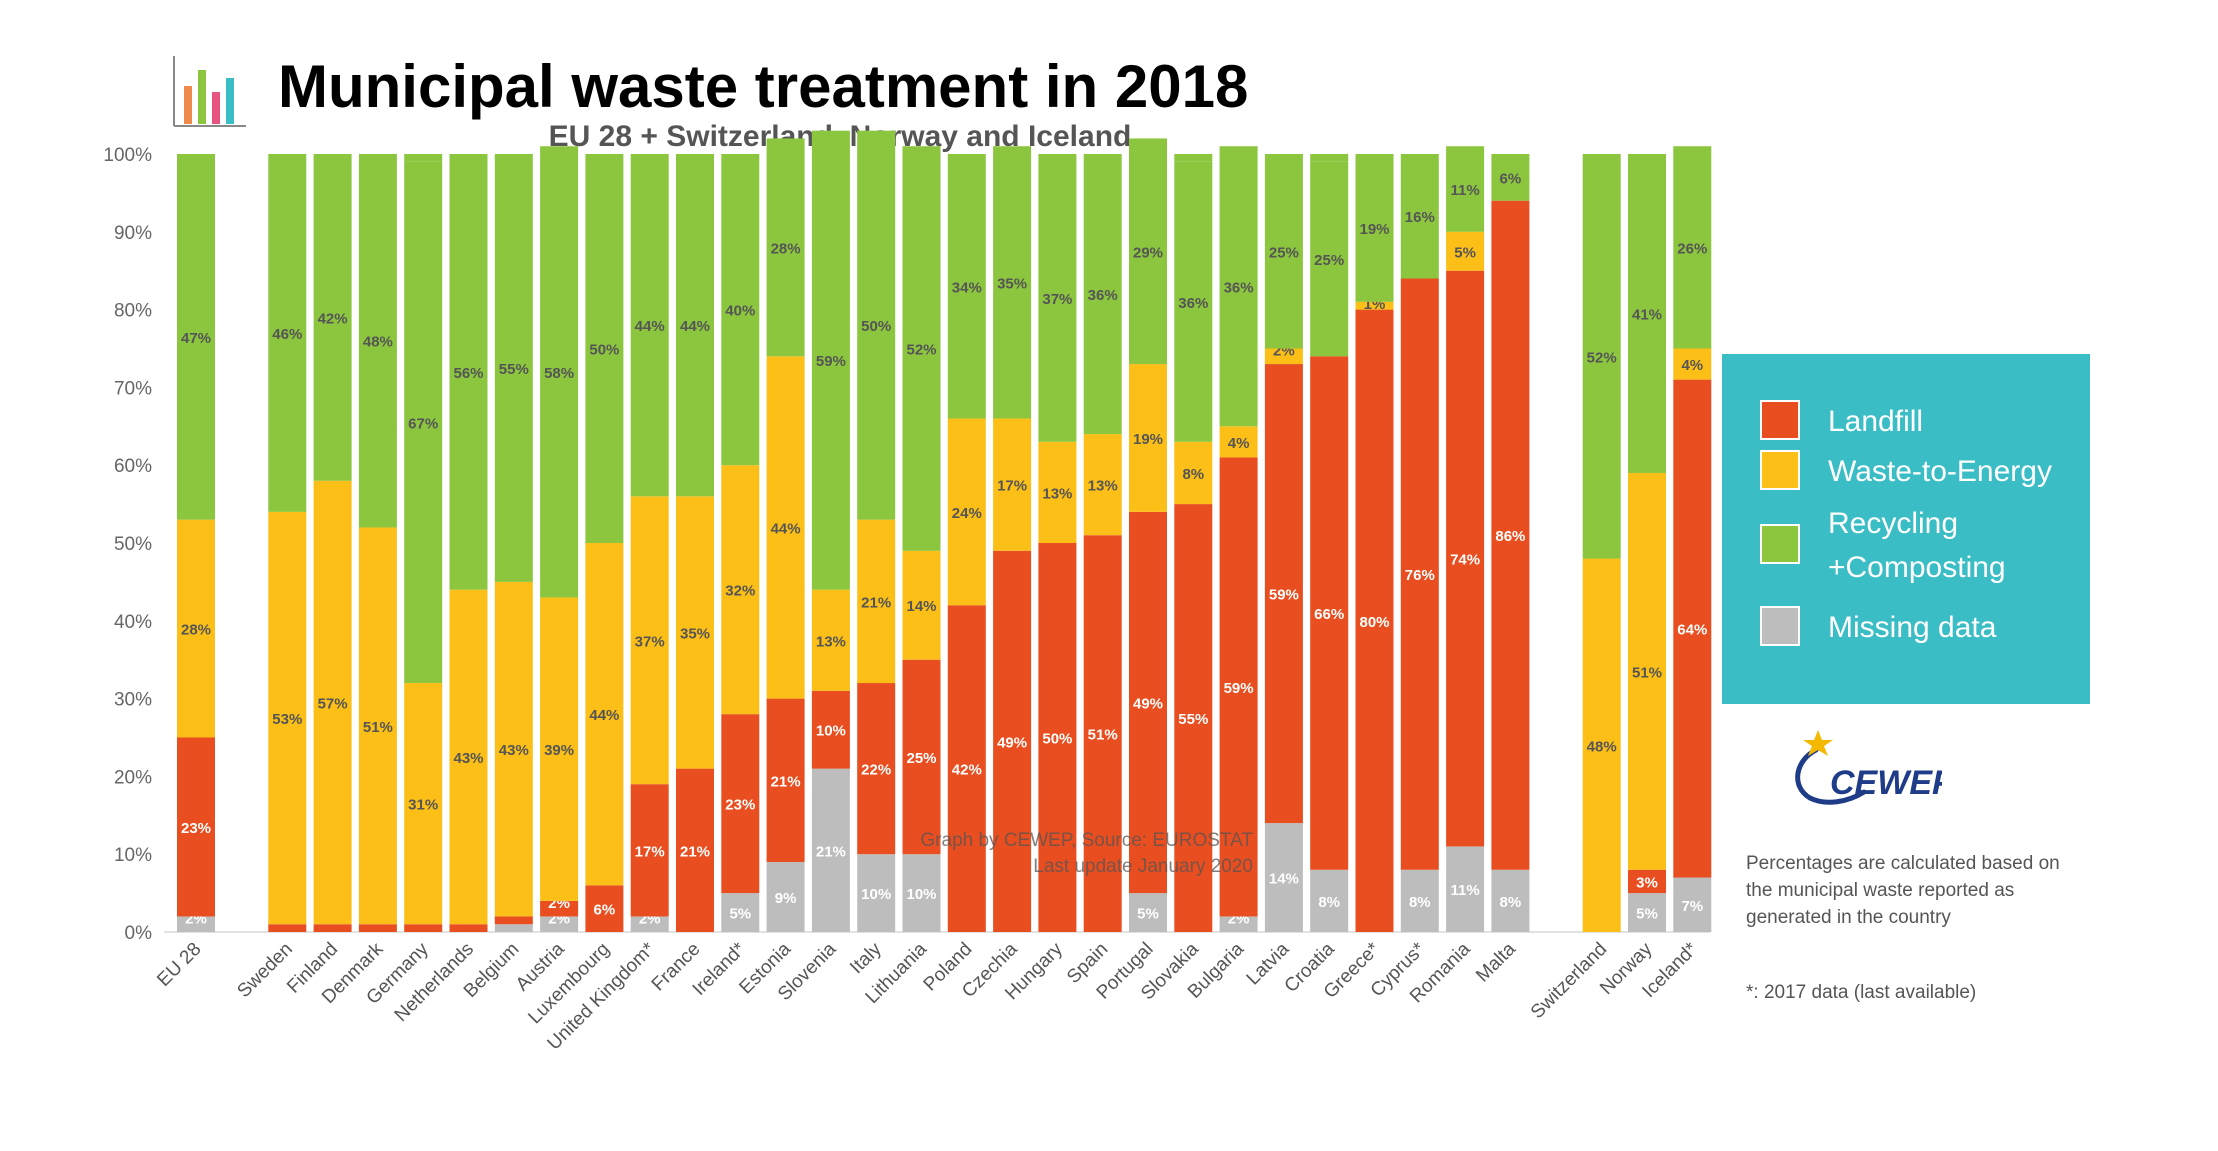 The image size is (2218, 1151). I want to click on chart-title: Municipal waste treatment in 2018, so click(763, 86).